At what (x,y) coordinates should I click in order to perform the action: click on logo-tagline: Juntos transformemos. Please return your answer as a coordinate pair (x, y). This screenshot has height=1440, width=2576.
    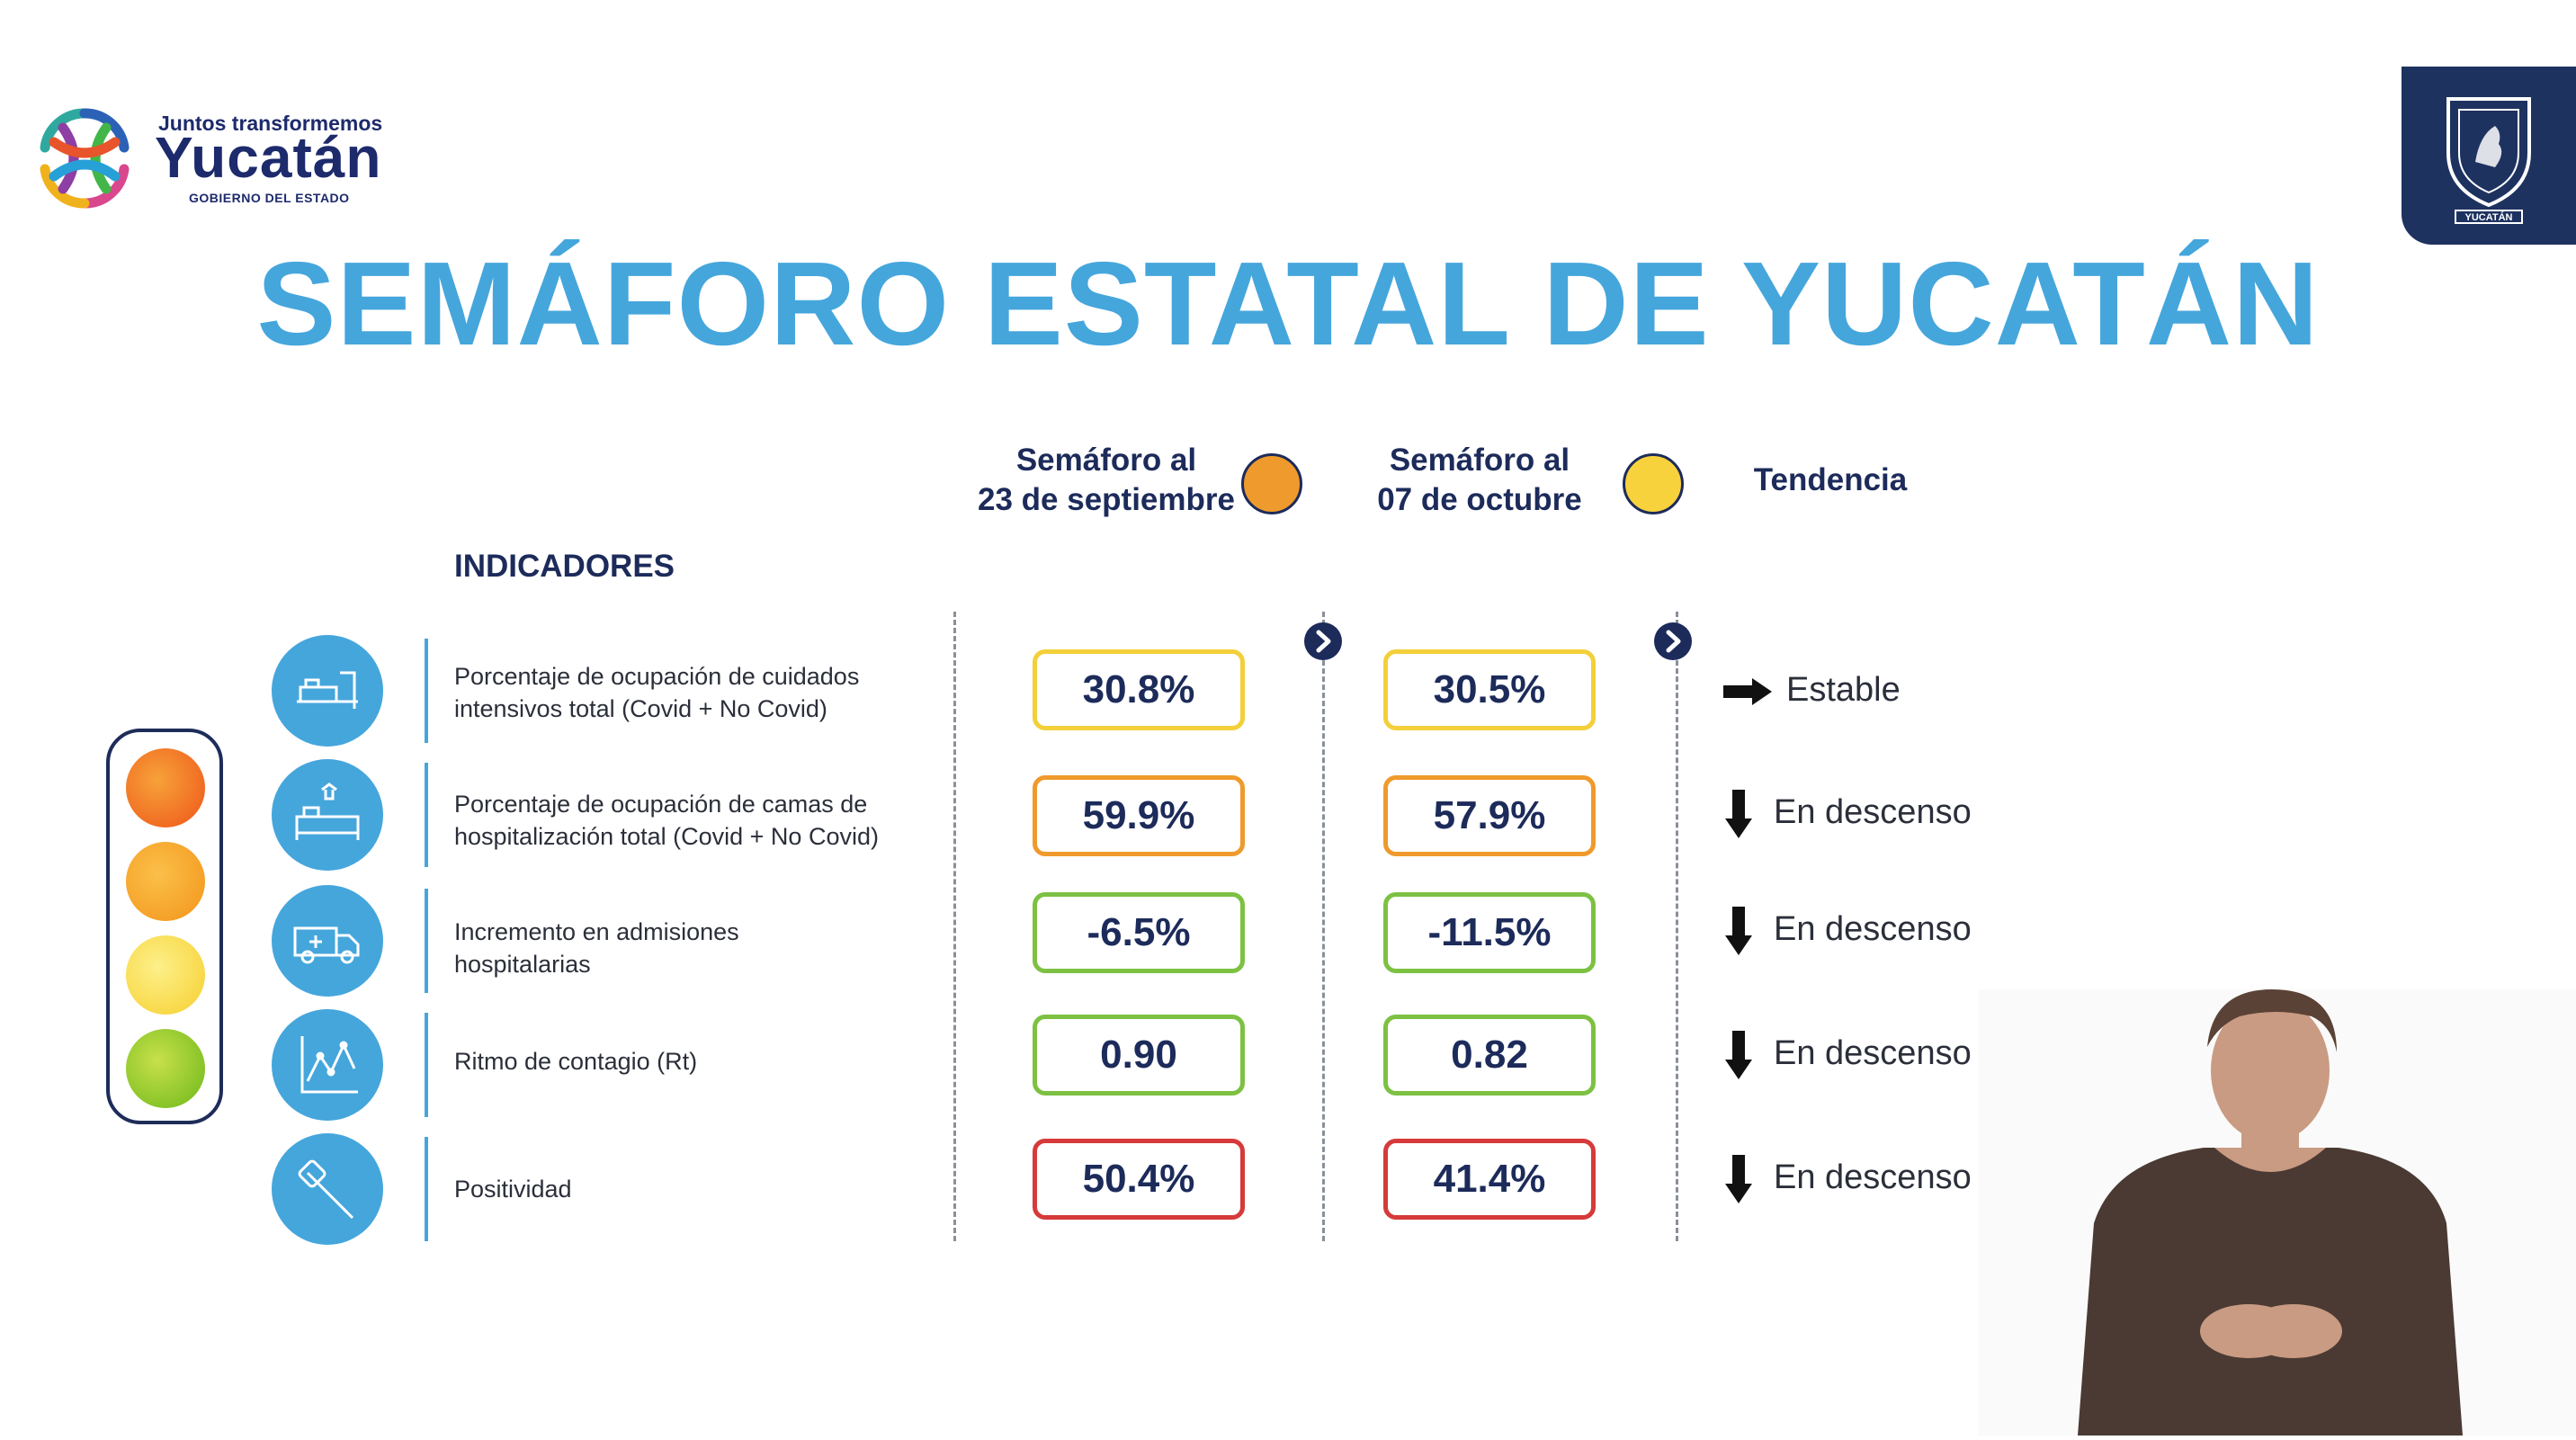
    Looking at the image, I should click on (270, 123).